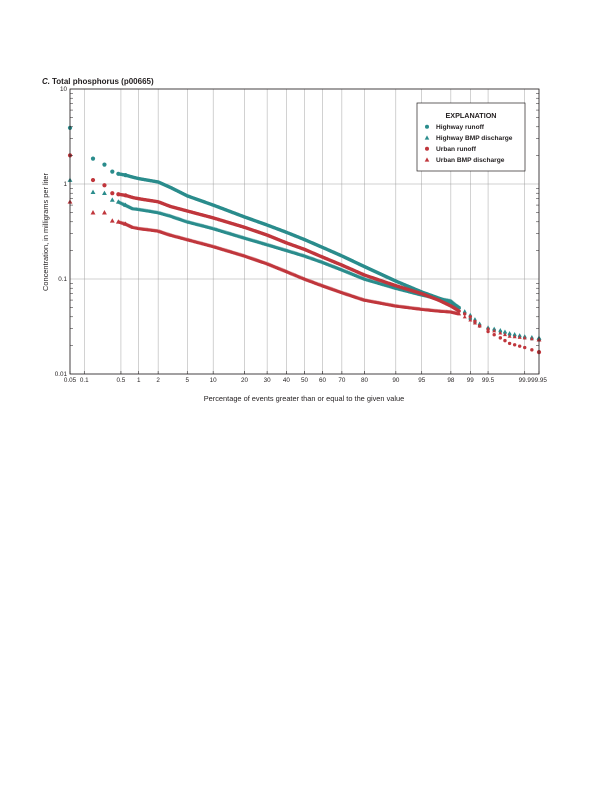  Describe the element at coordinates (456, 149) in the screenshot. I see `legend-label: Urban runoff` at that location.